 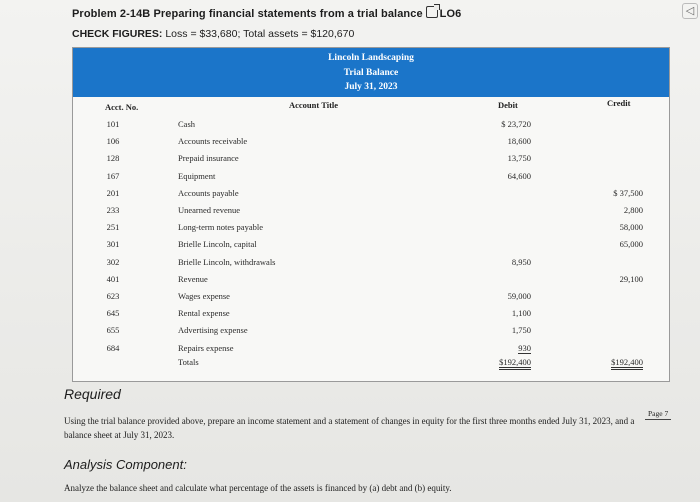 What do you see at coordinates (117, 34) in the screenshot?
I see `check-figures-label: CHECK FIGURES:` at bounding box center [117, 34].